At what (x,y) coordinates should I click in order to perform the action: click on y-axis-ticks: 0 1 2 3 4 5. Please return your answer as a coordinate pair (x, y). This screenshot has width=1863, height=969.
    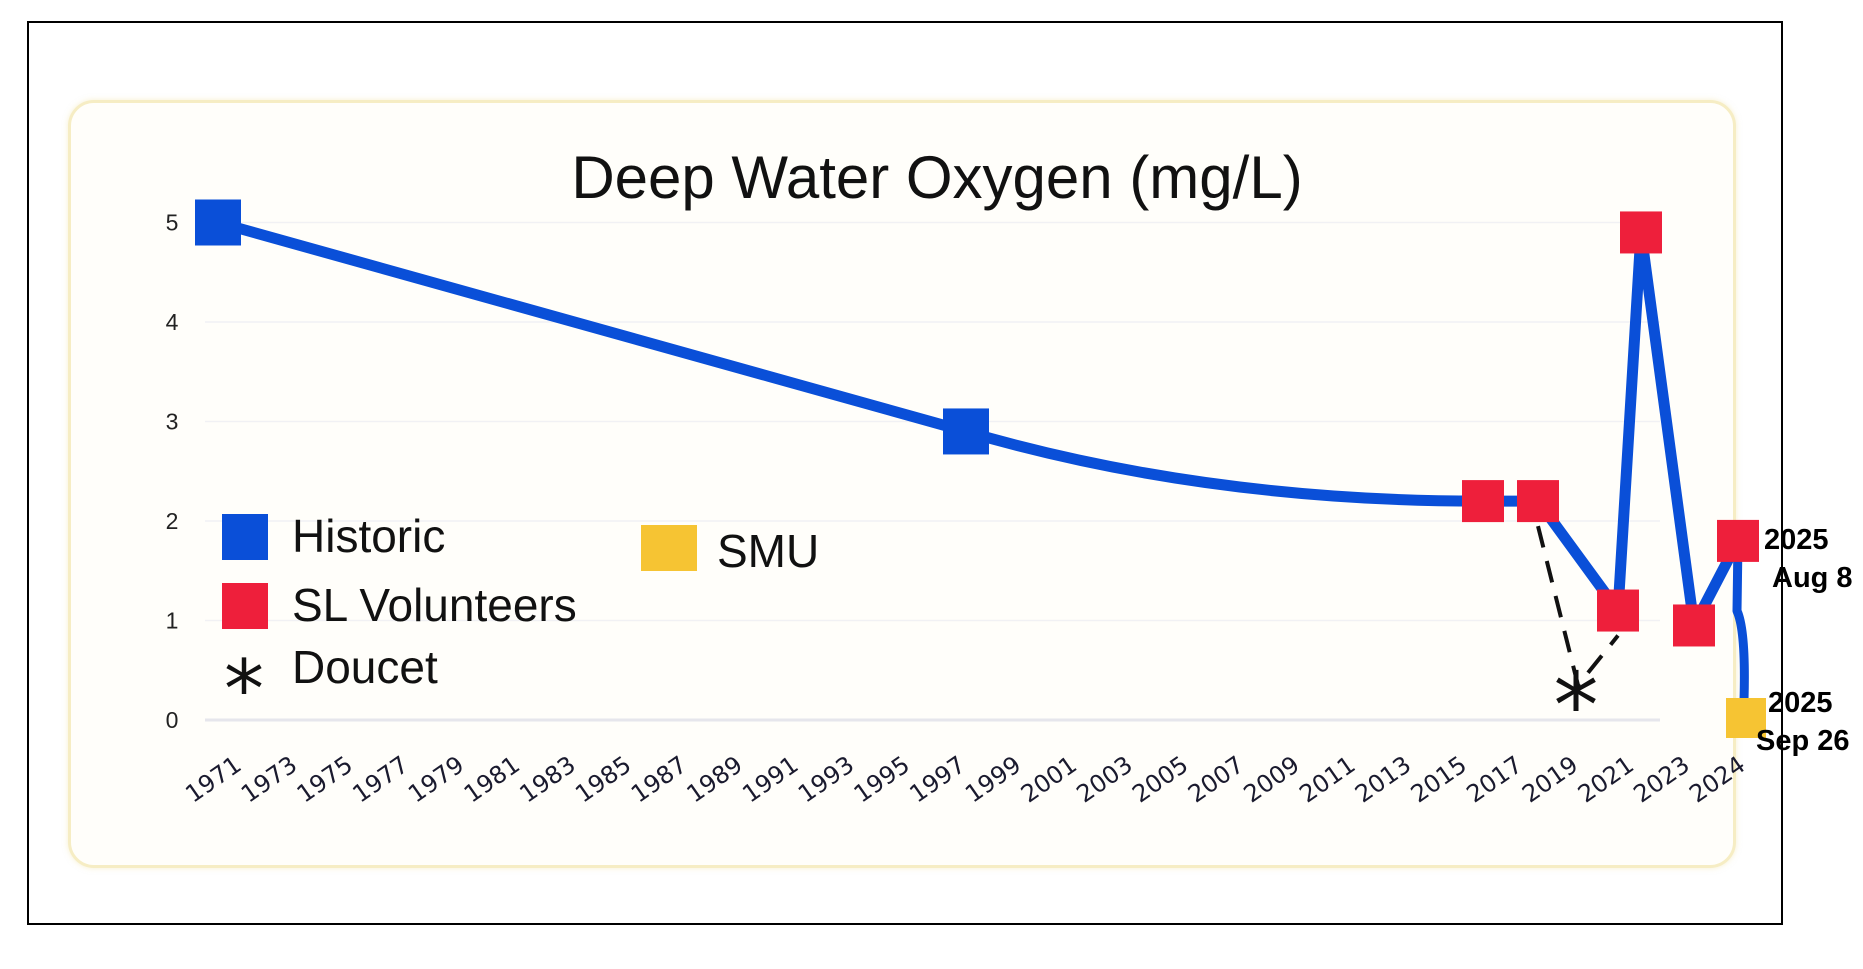
    Looking at the image, I should click on (172, 472).